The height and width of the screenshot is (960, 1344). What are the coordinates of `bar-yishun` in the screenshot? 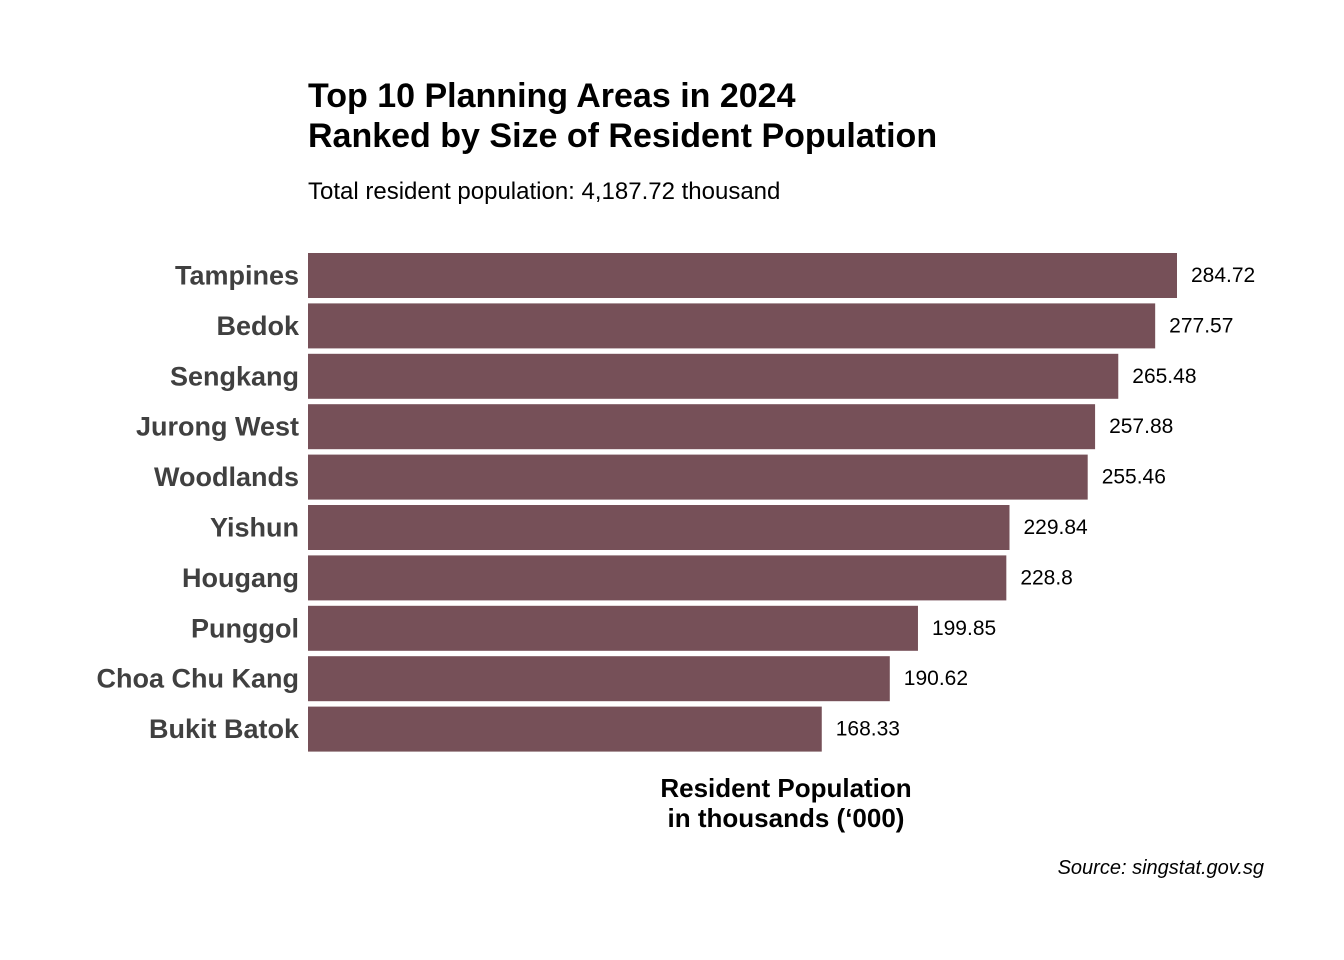 It's located at (659, 527).